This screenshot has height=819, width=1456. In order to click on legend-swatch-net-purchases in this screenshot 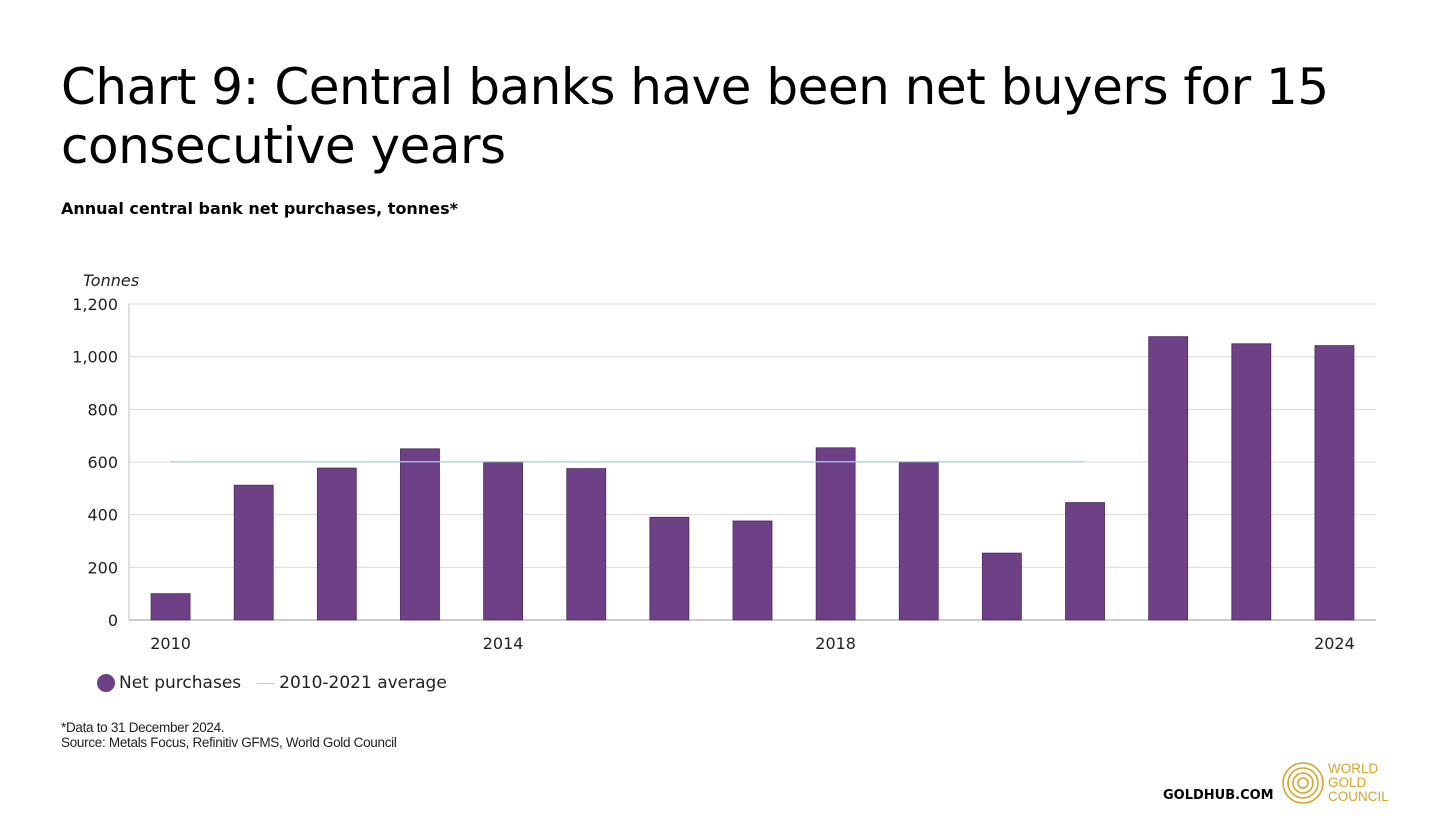, I will do `click(106, 683)`.